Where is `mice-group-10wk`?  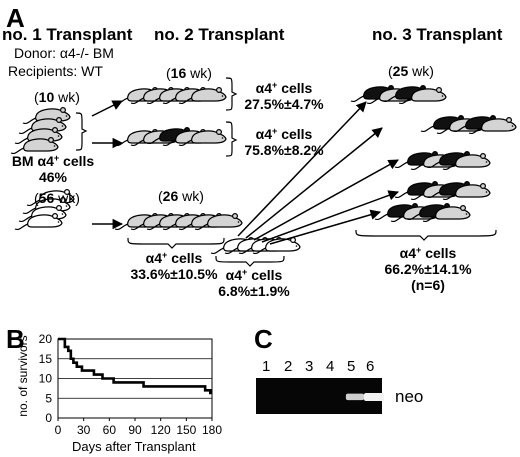 mice-group-10wk is located at coordinates (40, 130).